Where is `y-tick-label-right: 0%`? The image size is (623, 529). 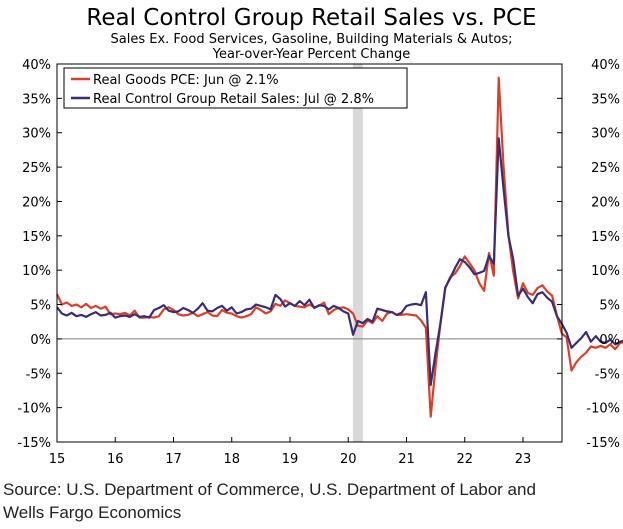 y-tick-label-right: 0% is located at coordinates (609, 340).